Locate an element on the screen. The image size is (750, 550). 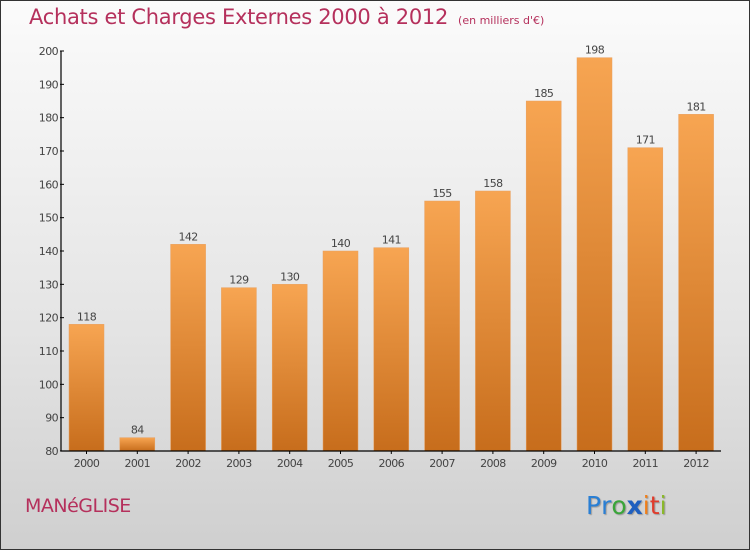
value-label-2001: 84 is located at coordinates (137, 430).